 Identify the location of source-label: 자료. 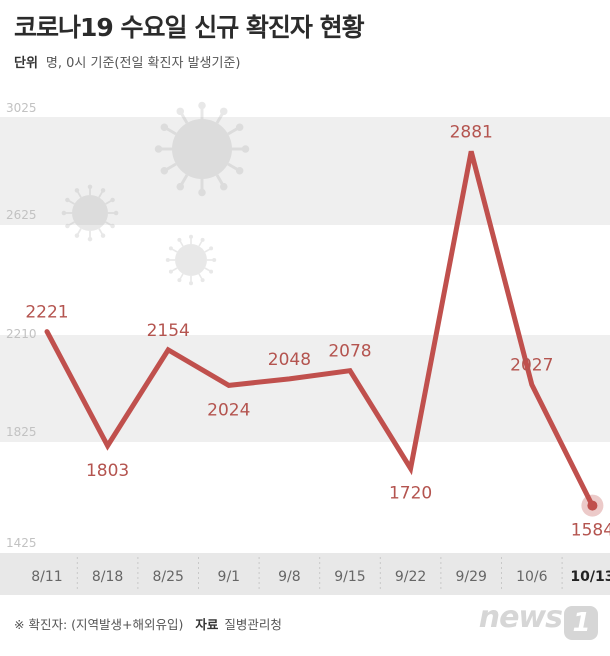
(207, 624).